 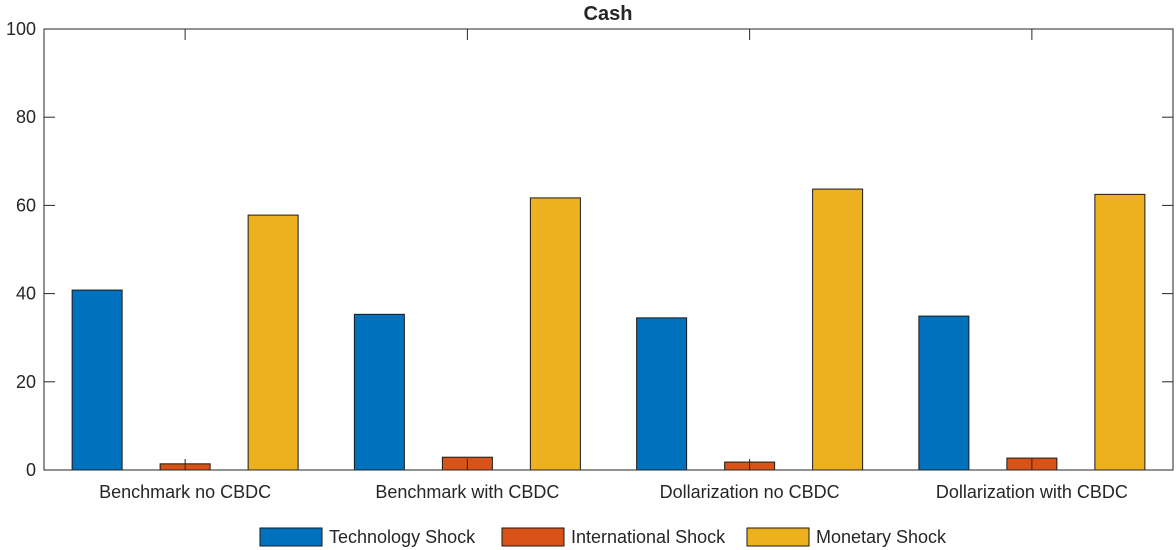 I want to click on legend-label-3: Monetary Shock, so click(x=881, y=537).